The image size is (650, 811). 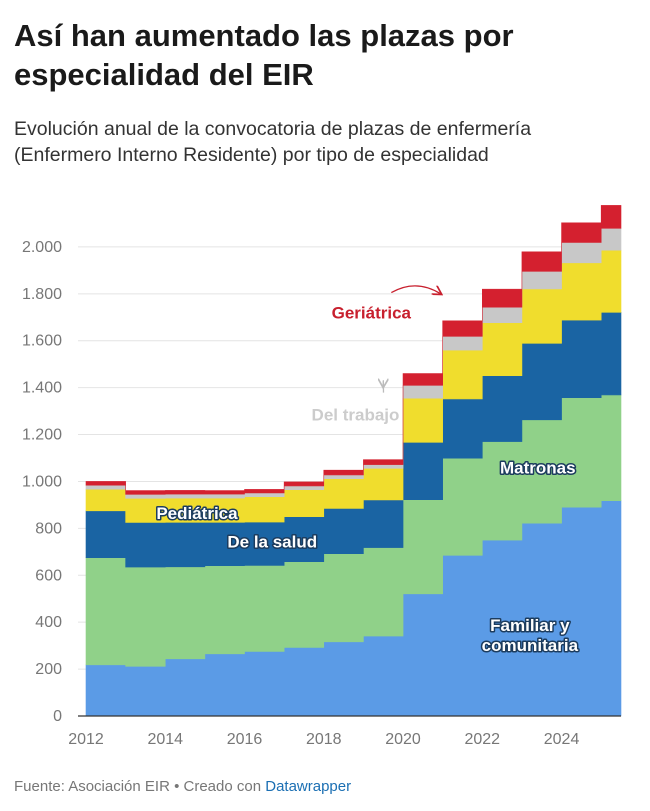 What do you see at coordinates (42, 341) in the screenshot?
I see `y-tick-label: 1.600` at bounding box center [42, 341].